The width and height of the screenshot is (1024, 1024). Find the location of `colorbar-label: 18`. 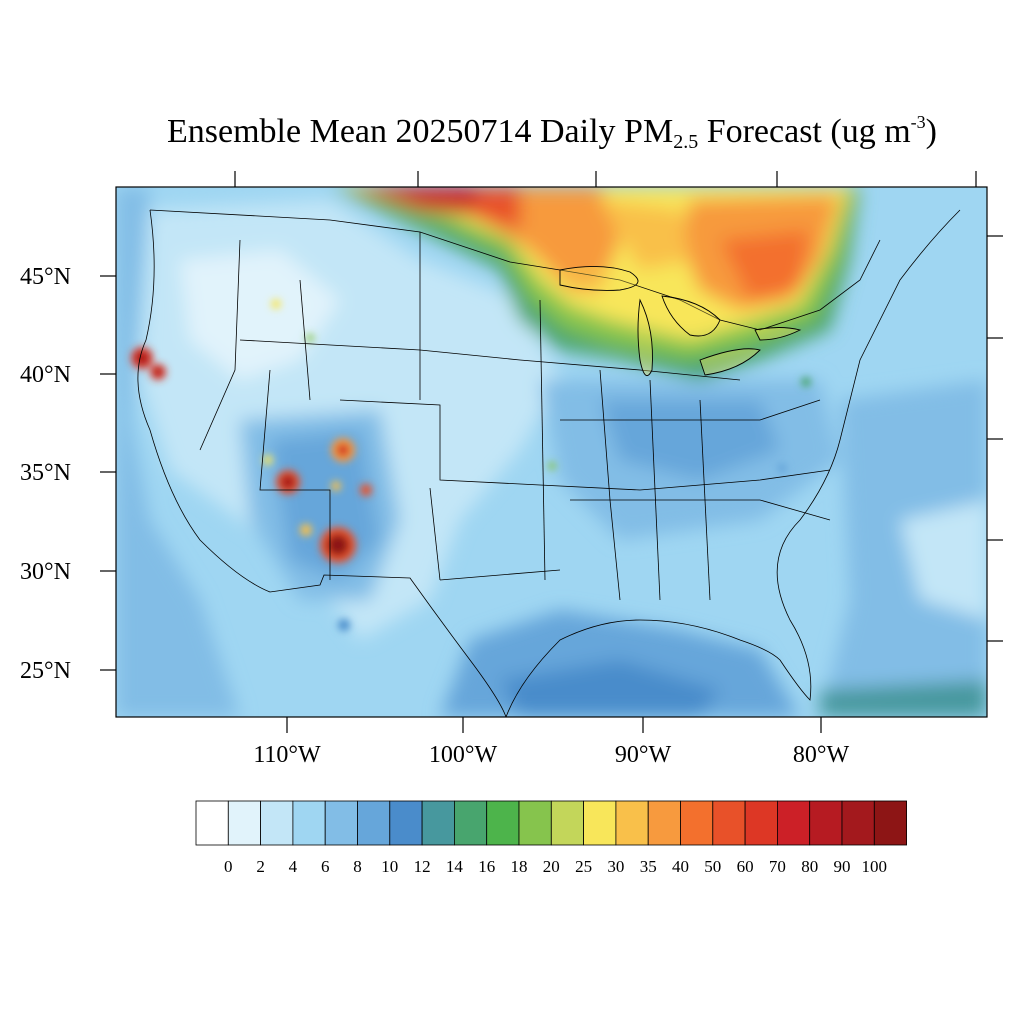

colorbar-label: 18 is located at coordinates (519, 866).